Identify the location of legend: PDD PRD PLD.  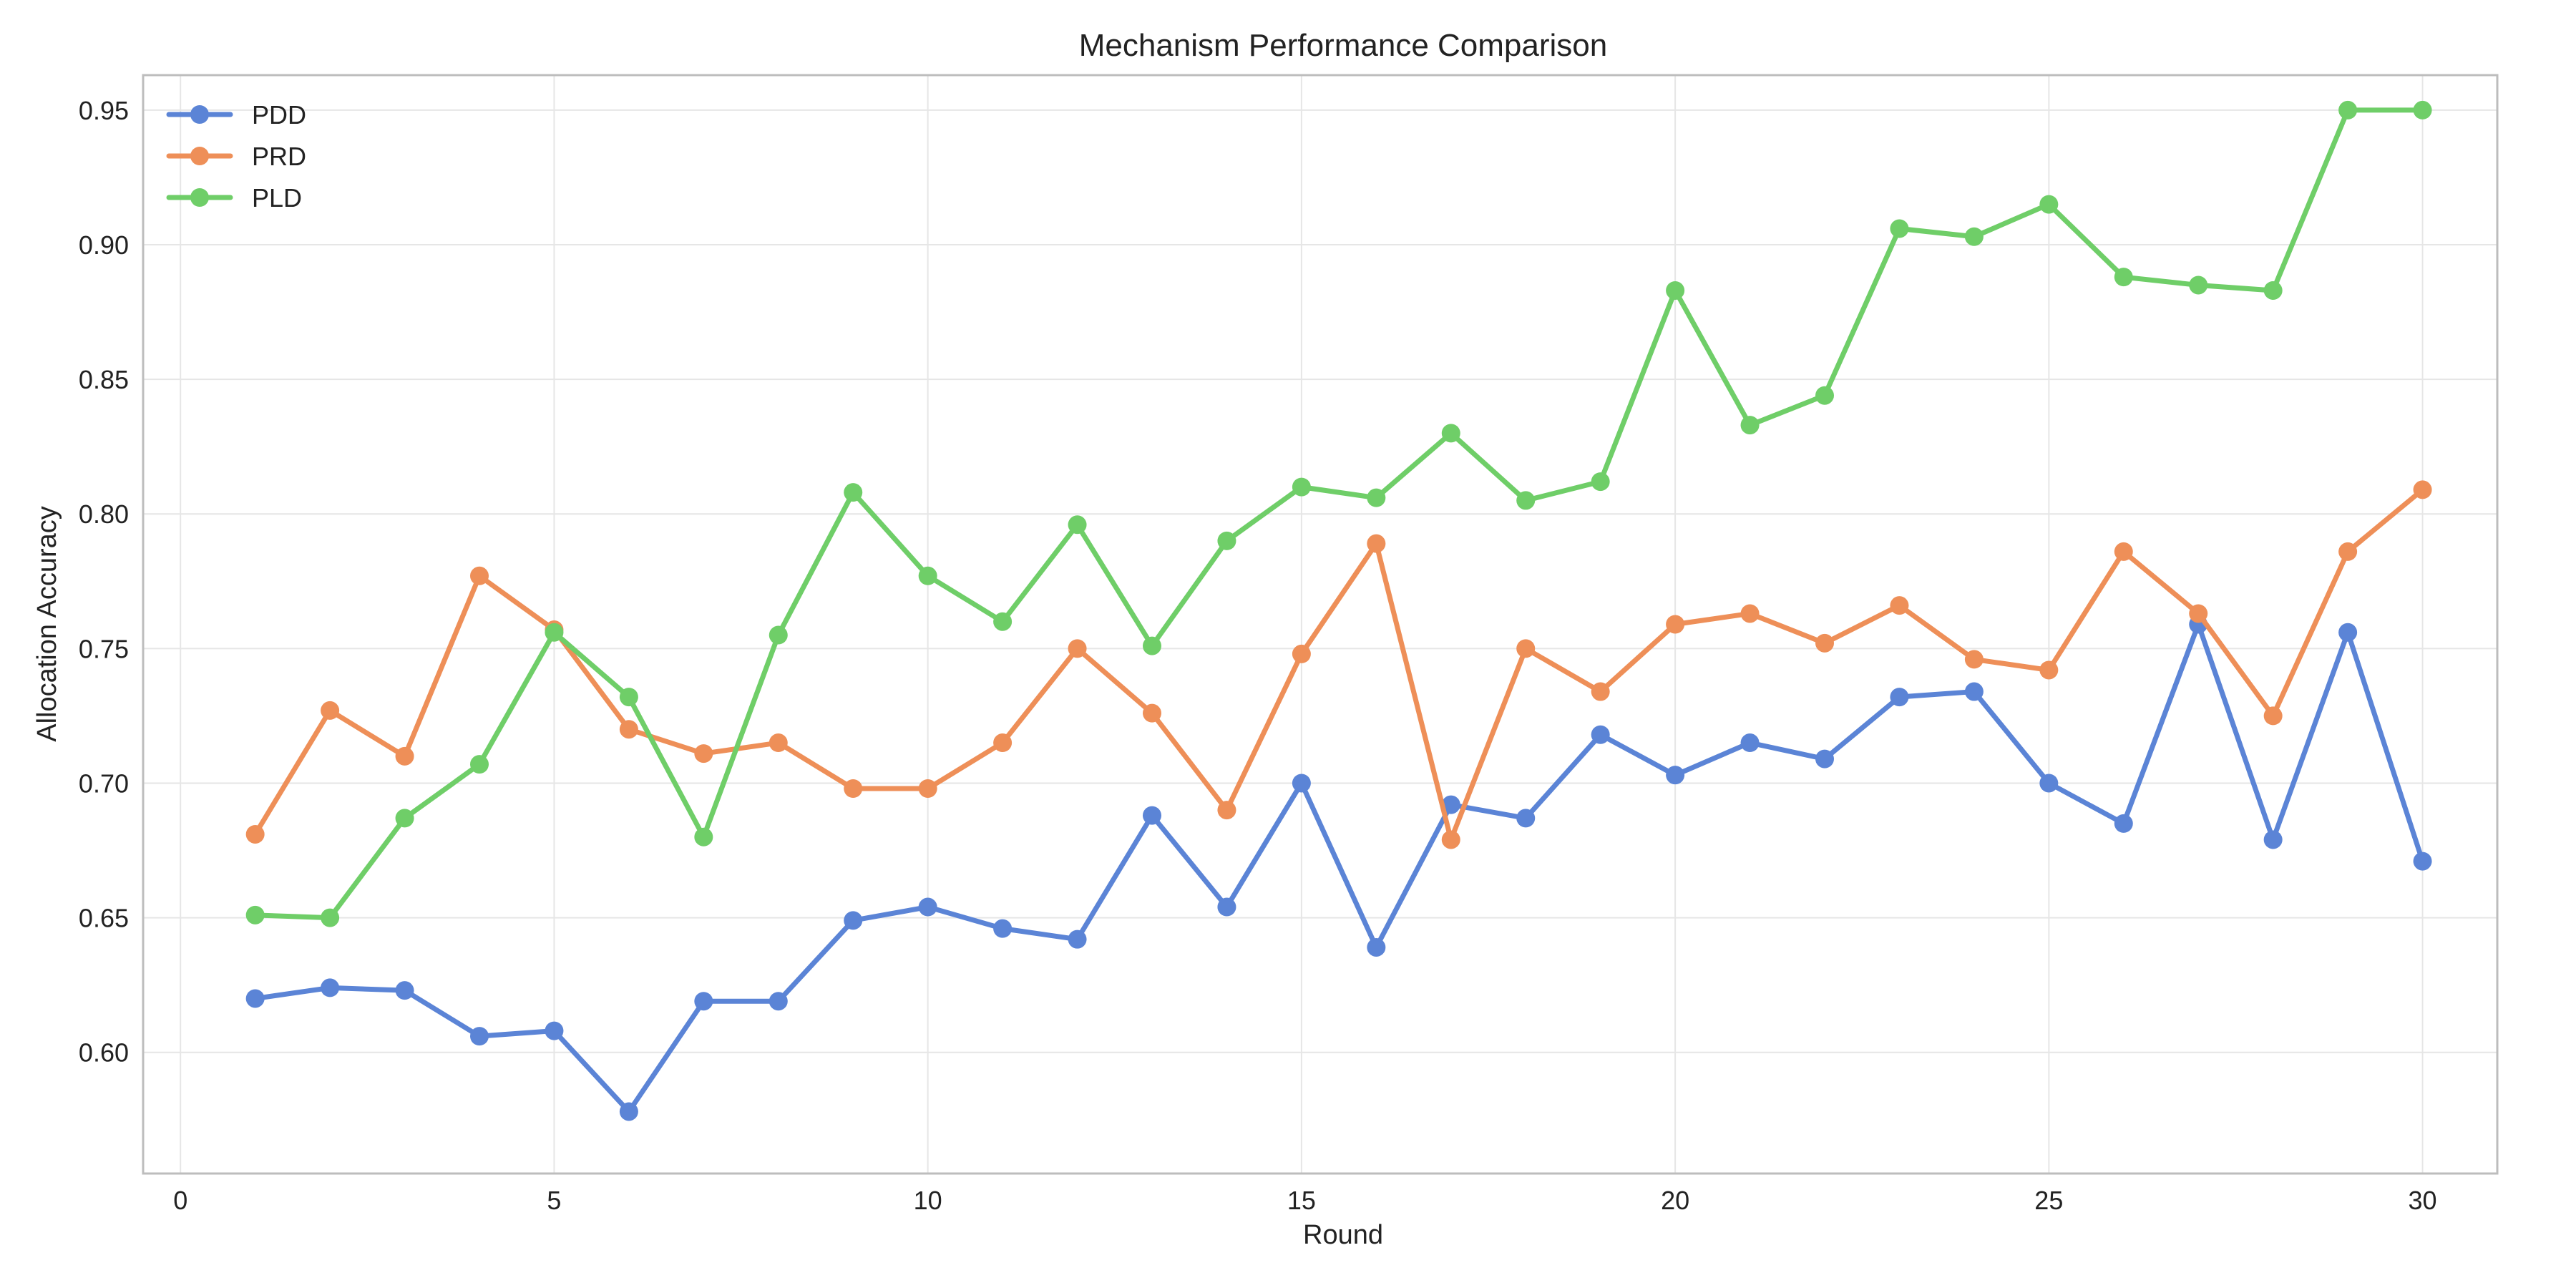
(236, 156).